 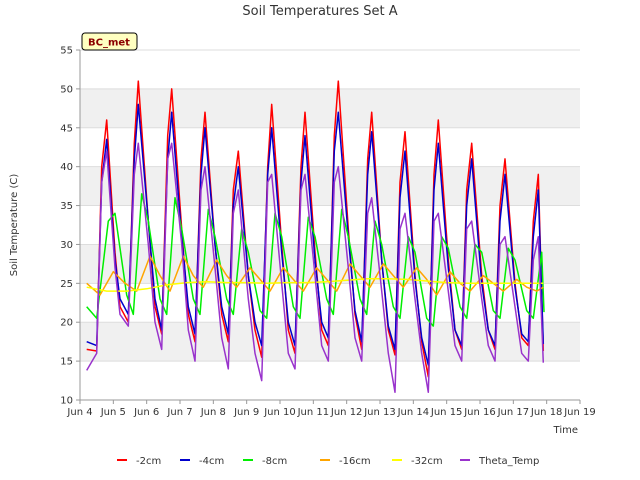 I want to click on y-axis-label: Soil Temperature (C), so click(x=14, y=225).